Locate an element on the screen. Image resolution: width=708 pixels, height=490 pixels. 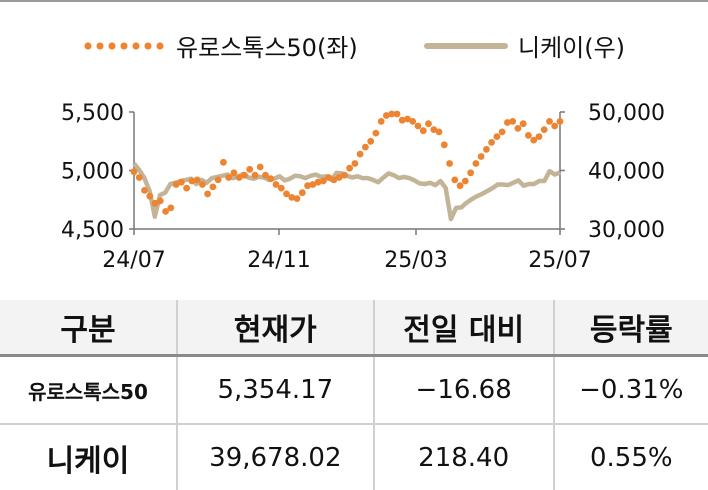
row-name: 니케이 is located at coordinates (88, 461).